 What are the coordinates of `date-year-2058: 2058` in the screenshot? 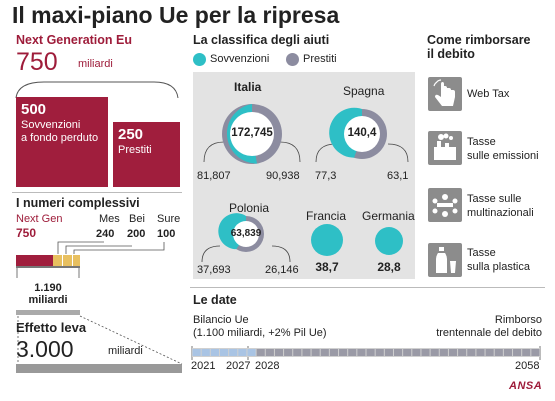 It's located at (527, 366).